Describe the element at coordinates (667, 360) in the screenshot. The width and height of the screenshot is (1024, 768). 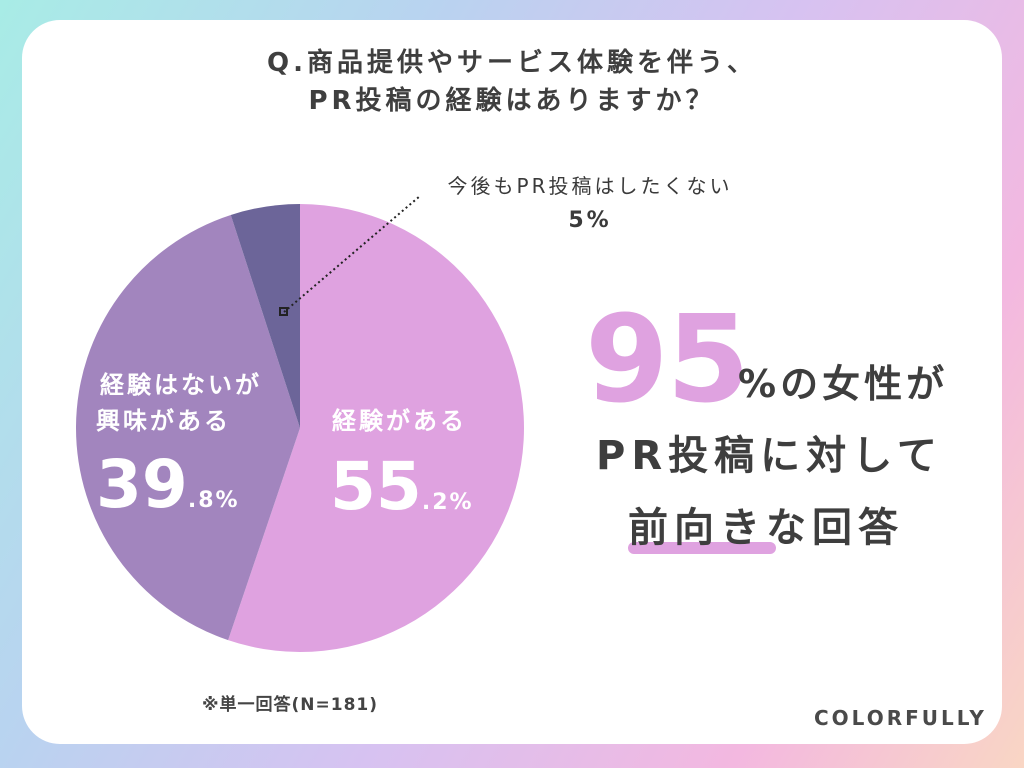
I see `headline-big-number: 95` at that location.